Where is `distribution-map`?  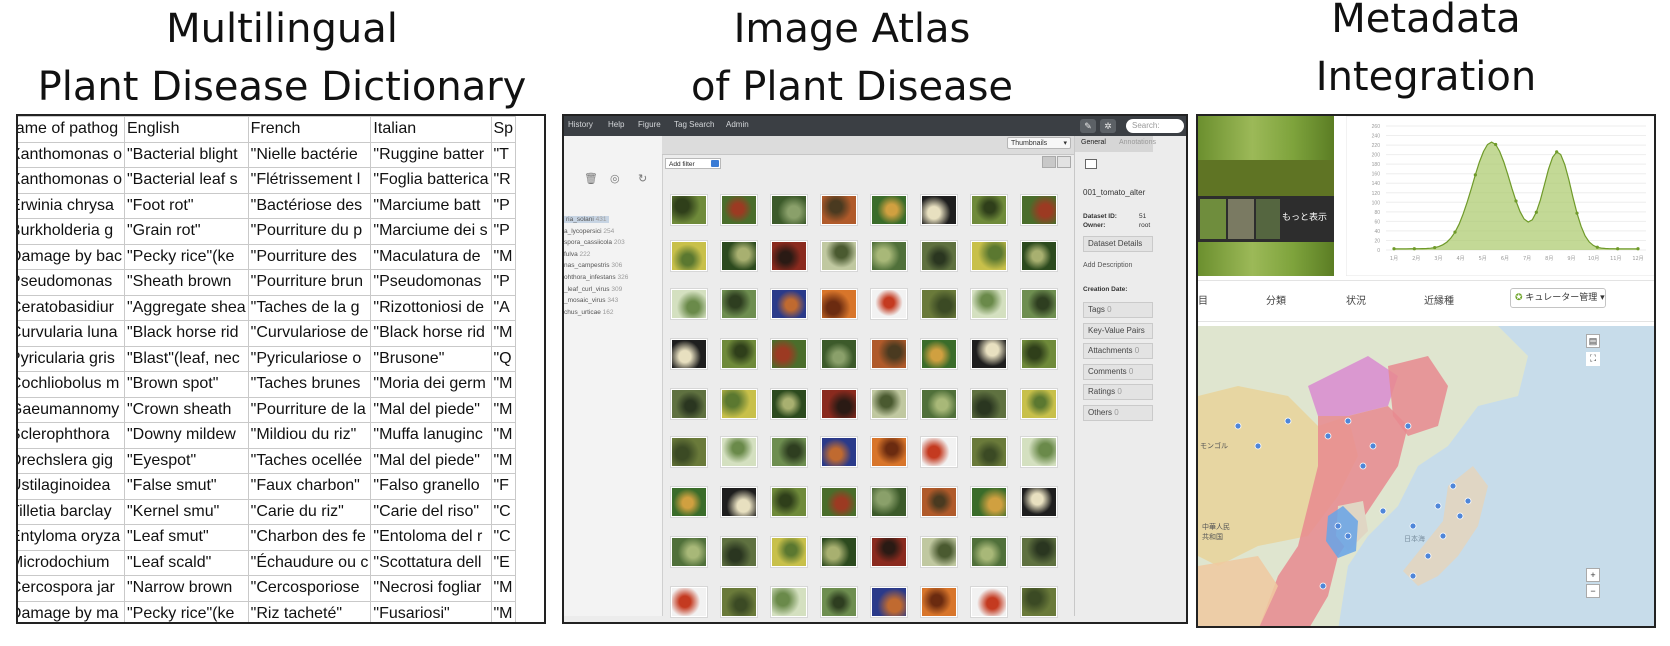
distribution-map is located at coordinates (1427, 477).